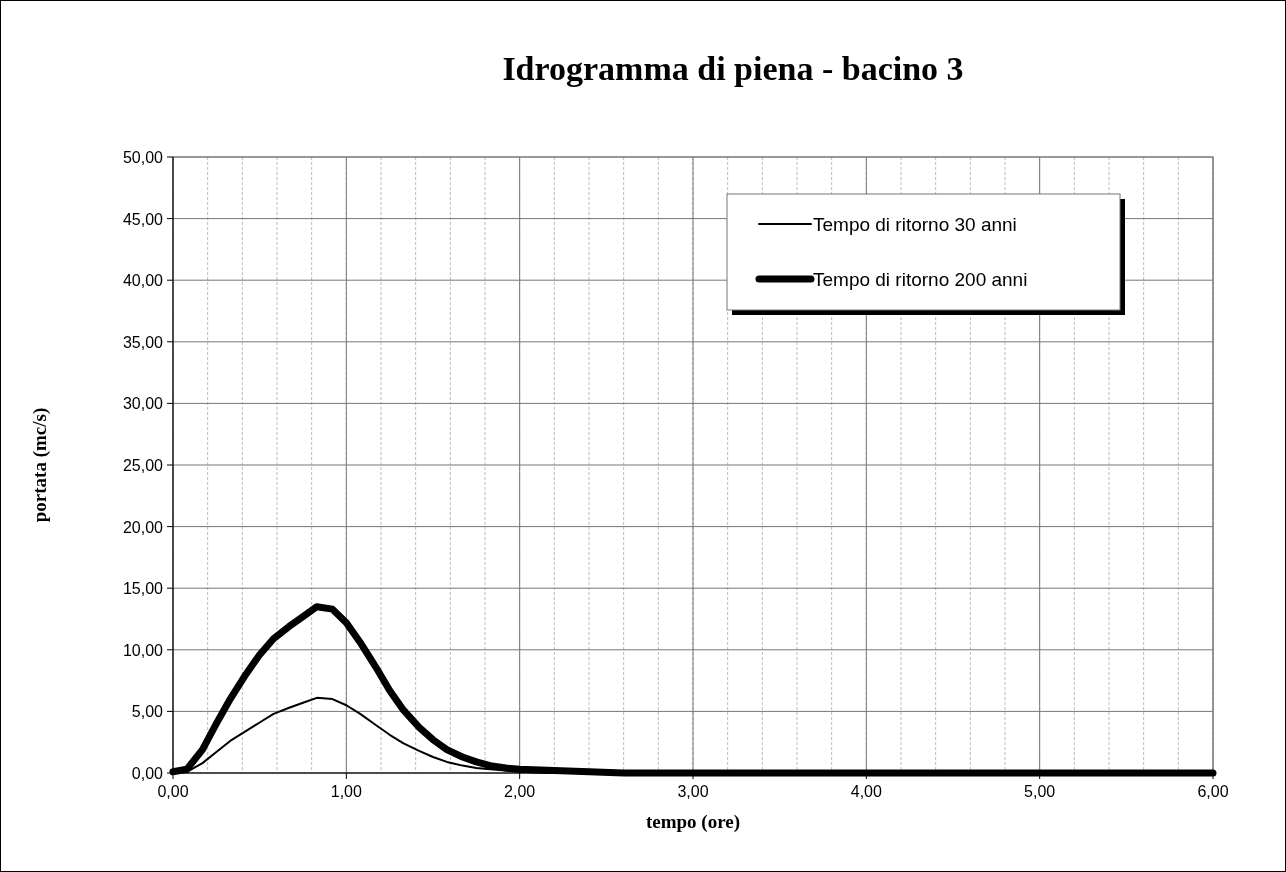  What do you see at coordinates (1040, 791) in the screenshot?
I see `x-tick-label: 5,00` at bounding box center [1040, 791].